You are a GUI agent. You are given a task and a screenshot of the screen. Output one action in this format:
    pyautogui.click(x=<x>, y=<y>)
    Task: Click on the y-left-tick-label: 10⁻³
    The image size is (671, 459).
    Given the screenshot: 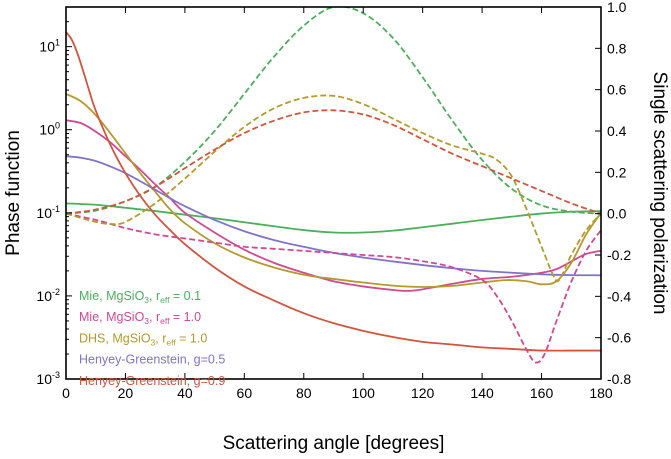 What is the action you would take?
    pyautogui.click(x=48, y=378)
    